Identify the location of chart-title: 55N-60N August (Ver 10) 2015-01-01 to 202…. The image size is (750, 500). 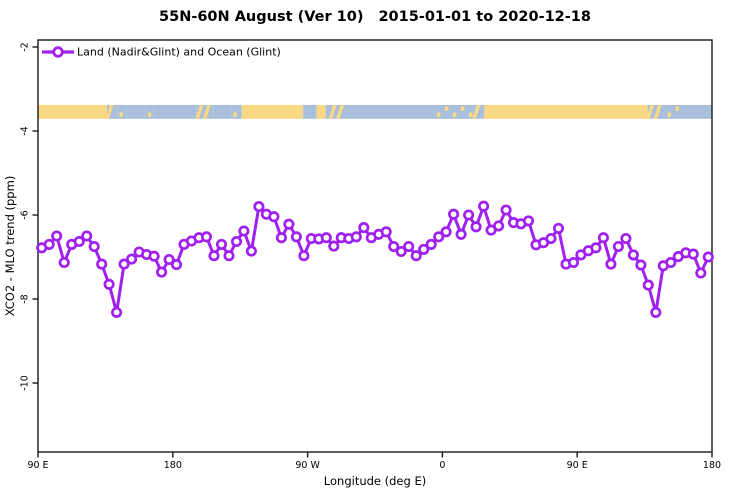
(375, 17).